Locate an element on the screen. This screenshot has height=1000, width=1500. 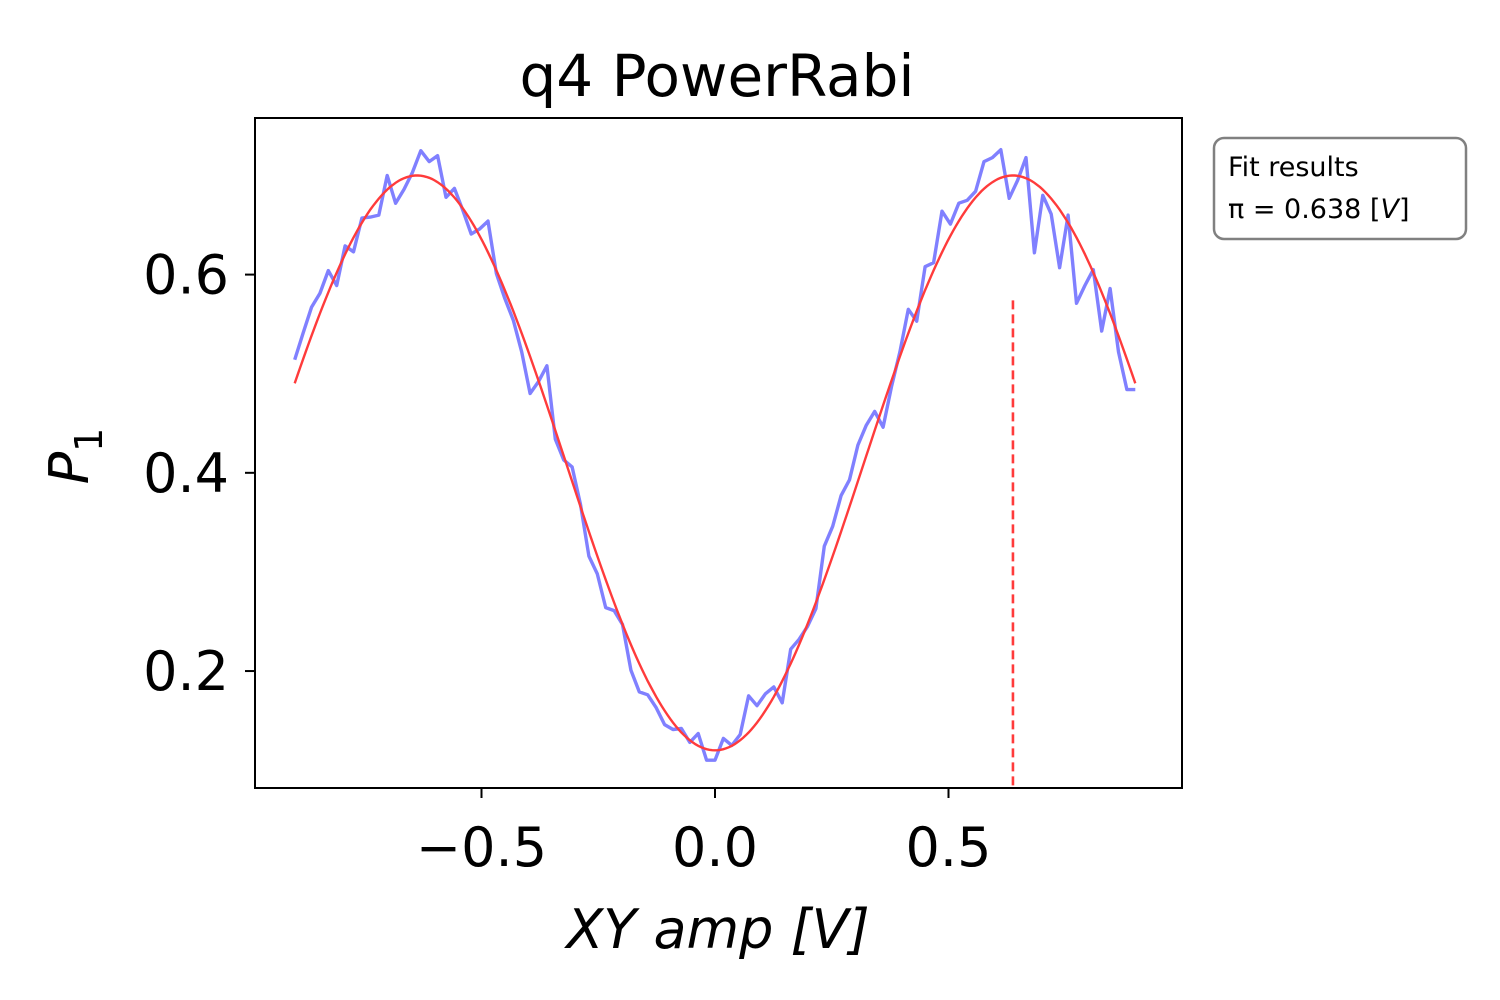
chart-title: q4 PowerRabi is located at coordinates (716, 76).